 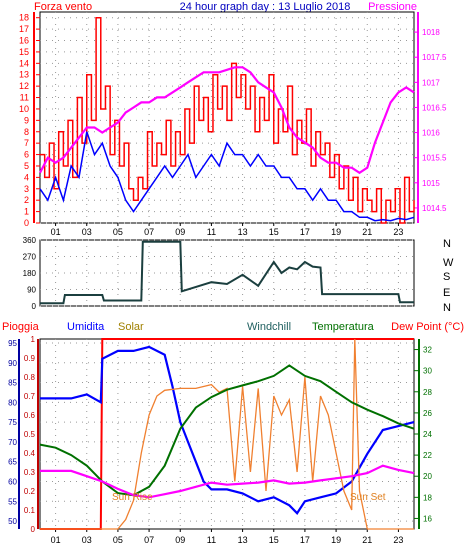 What do you see at coordinates (30, 377) in the screenshot?
I see `solar-tick-label: 0.8` at bounding box center [30, 377].